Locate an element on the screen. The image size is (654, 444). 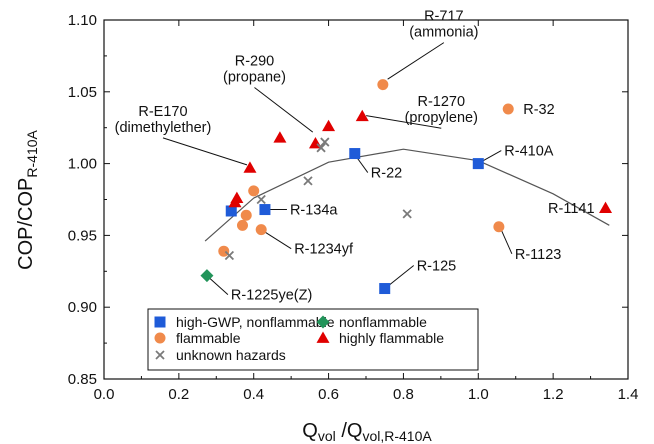
legend-x-icon-stroke-b is located at coordinates (160, 355).